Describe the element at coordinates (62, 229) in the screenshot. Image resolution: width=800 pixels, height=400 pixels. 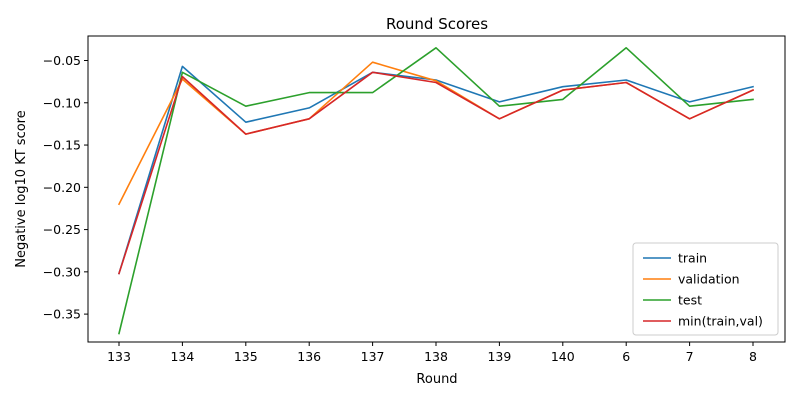
I see `y-tick-label: −0.25` at that location.